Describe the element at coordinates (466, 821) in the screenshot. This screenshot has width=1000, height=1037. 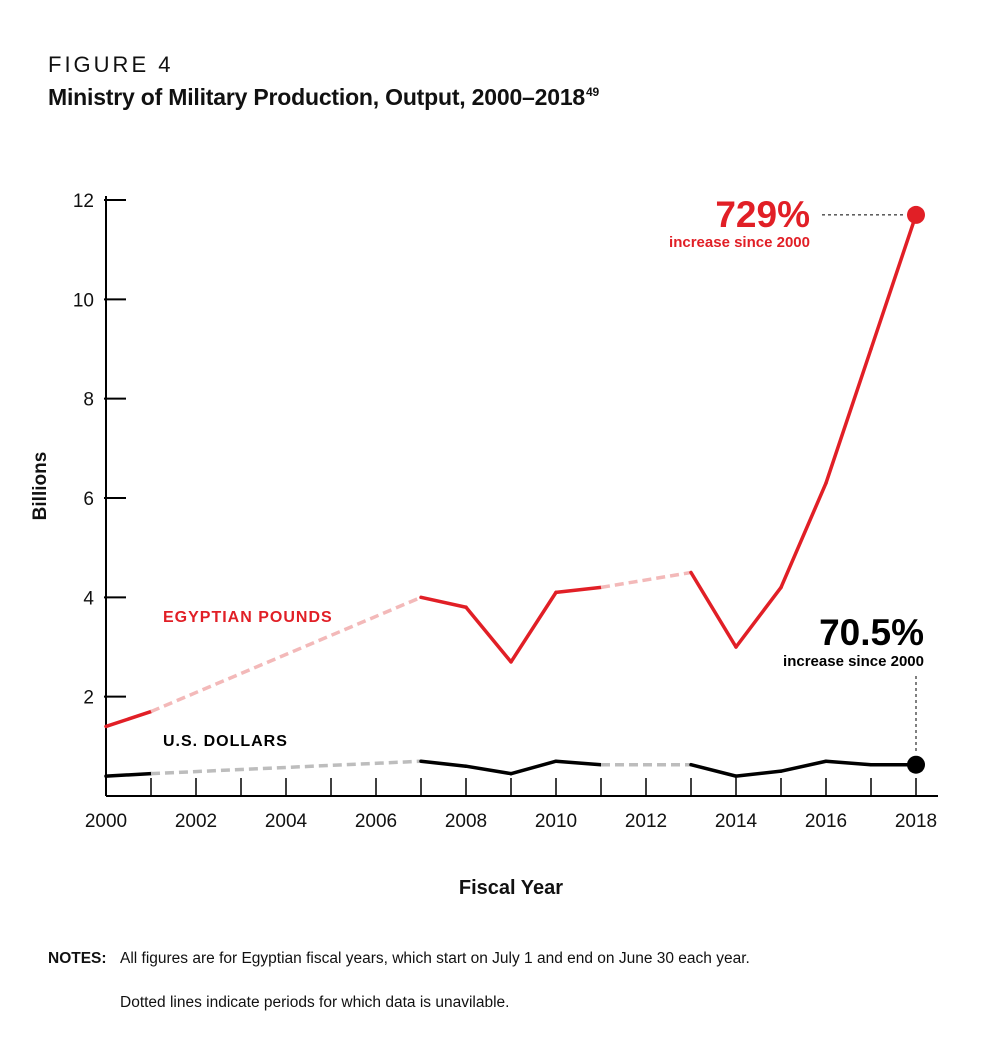
I see `x-tick-label: 2008` at that location.